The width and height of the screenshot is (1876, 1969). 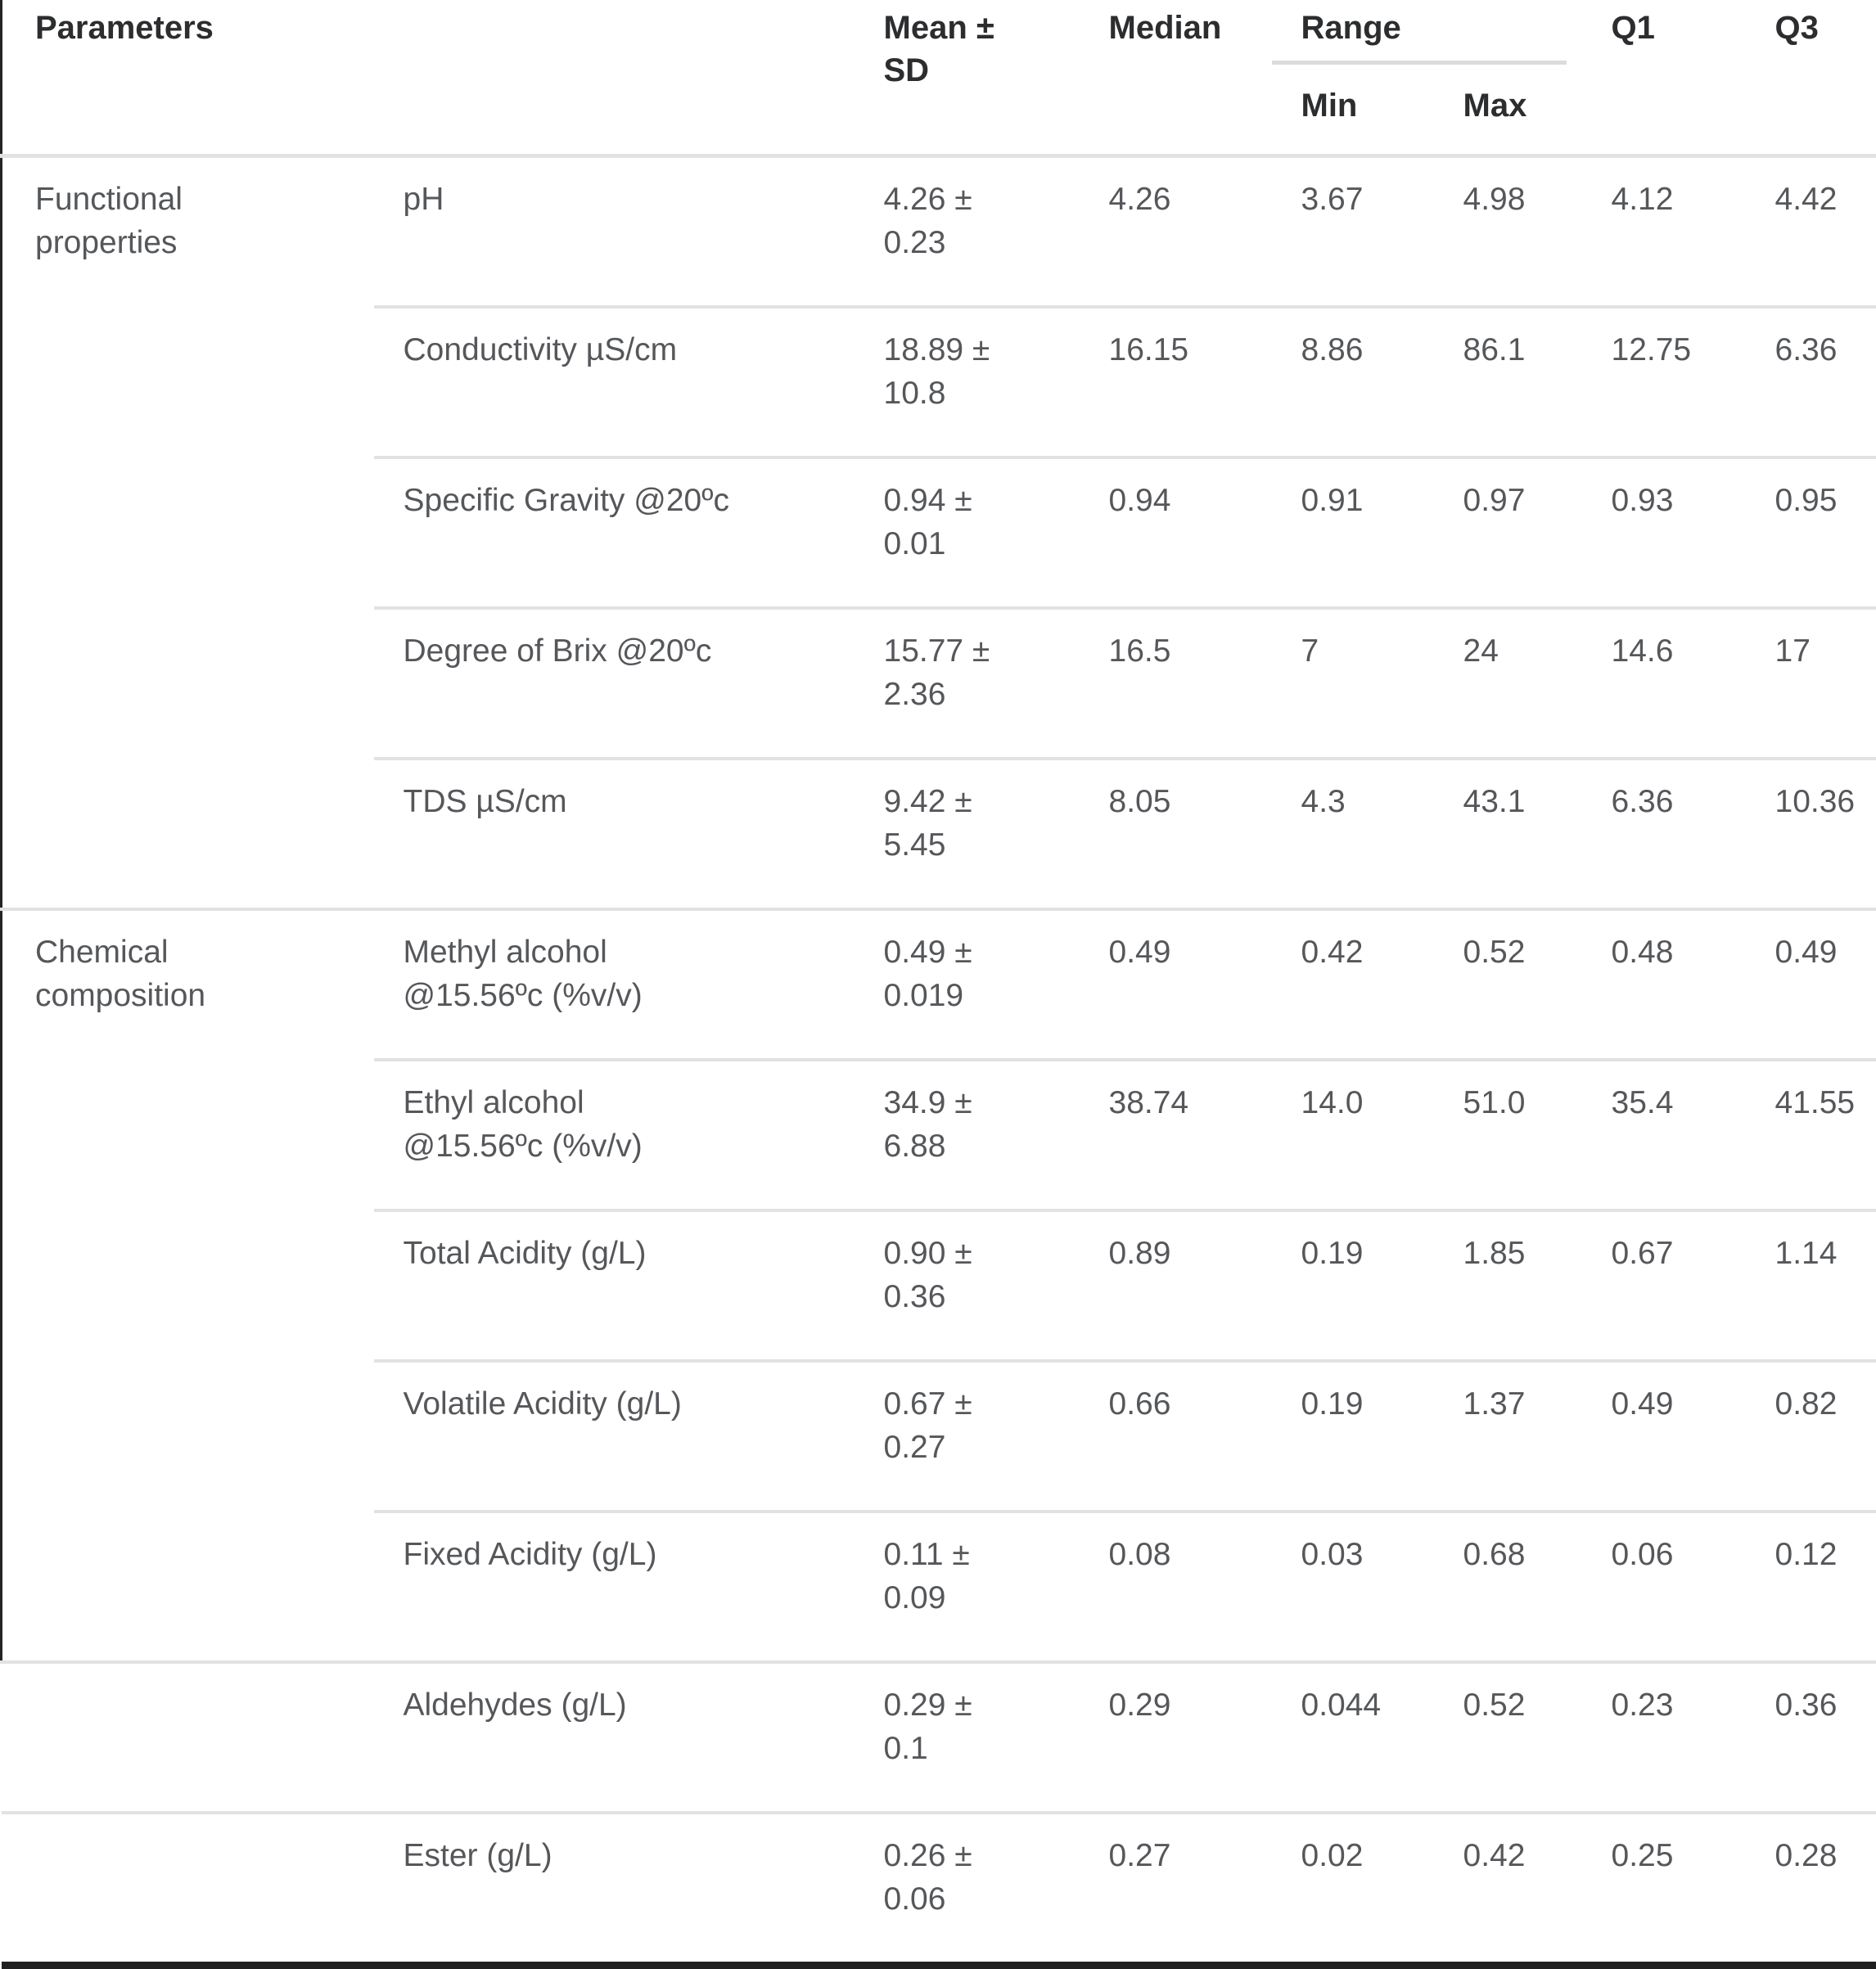 I want to click on col-header-max: Max, so click(x=1520, y=105).